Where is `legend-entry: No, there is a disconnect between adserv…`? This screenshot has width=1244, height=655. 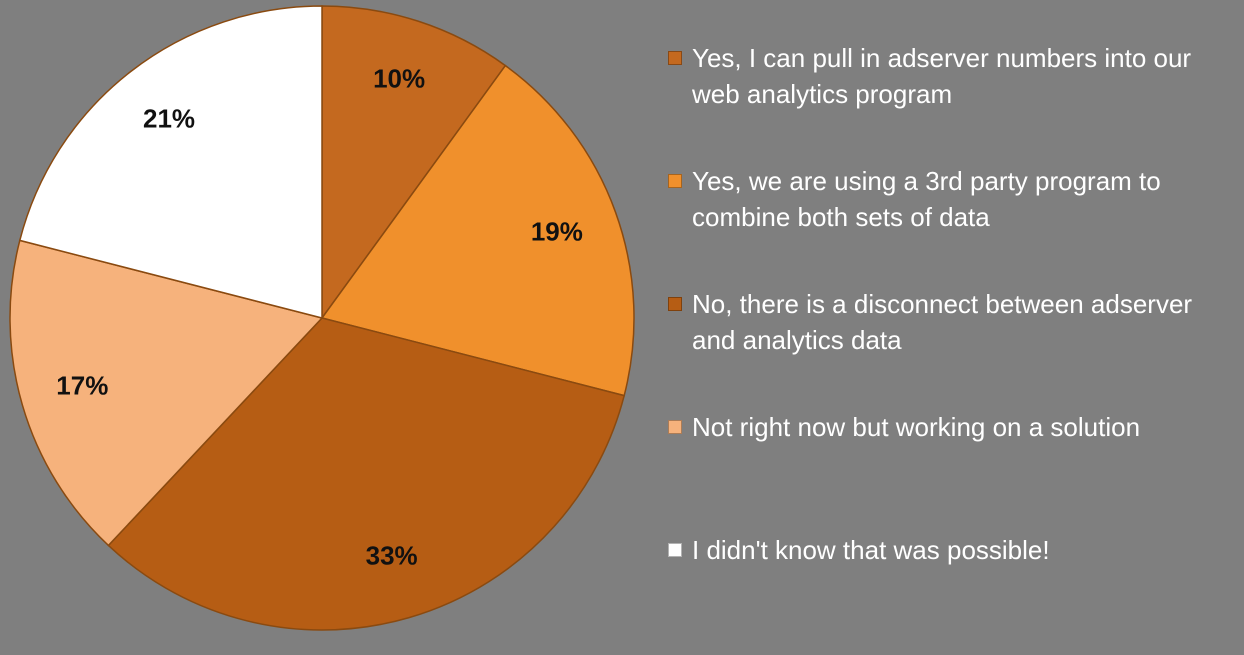
legend-entry: No, there is a disconnect between adserv… is located at coordinates (953, 347).